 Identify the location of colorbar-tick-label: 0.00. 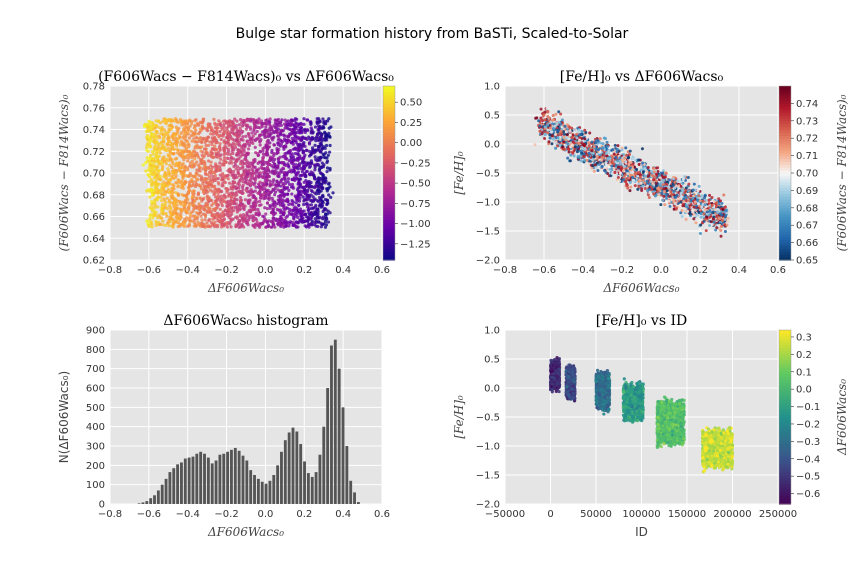
(411, 143).